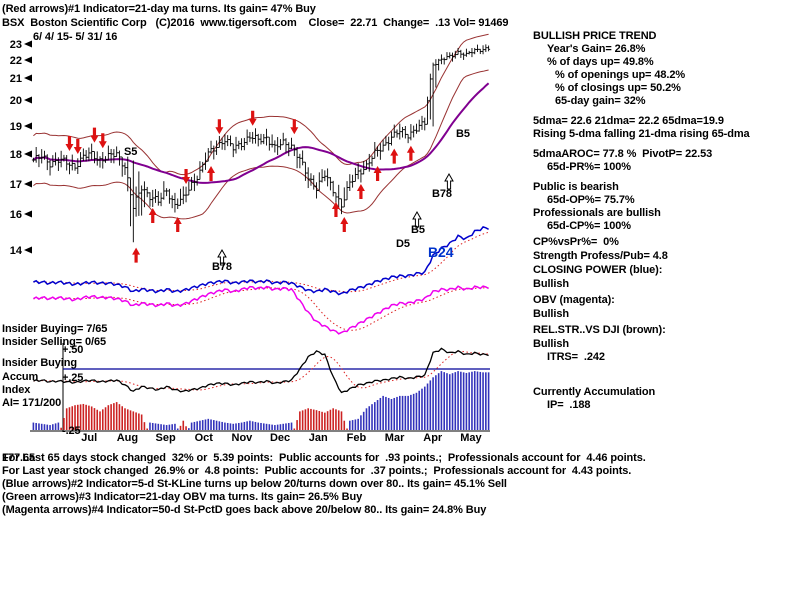 The height and width of the screenshot is (600, 800). What do you see at coordinates (261, 400) in the screenshot?
I see `accumulation-histogram` at bounding box center [261, 400].